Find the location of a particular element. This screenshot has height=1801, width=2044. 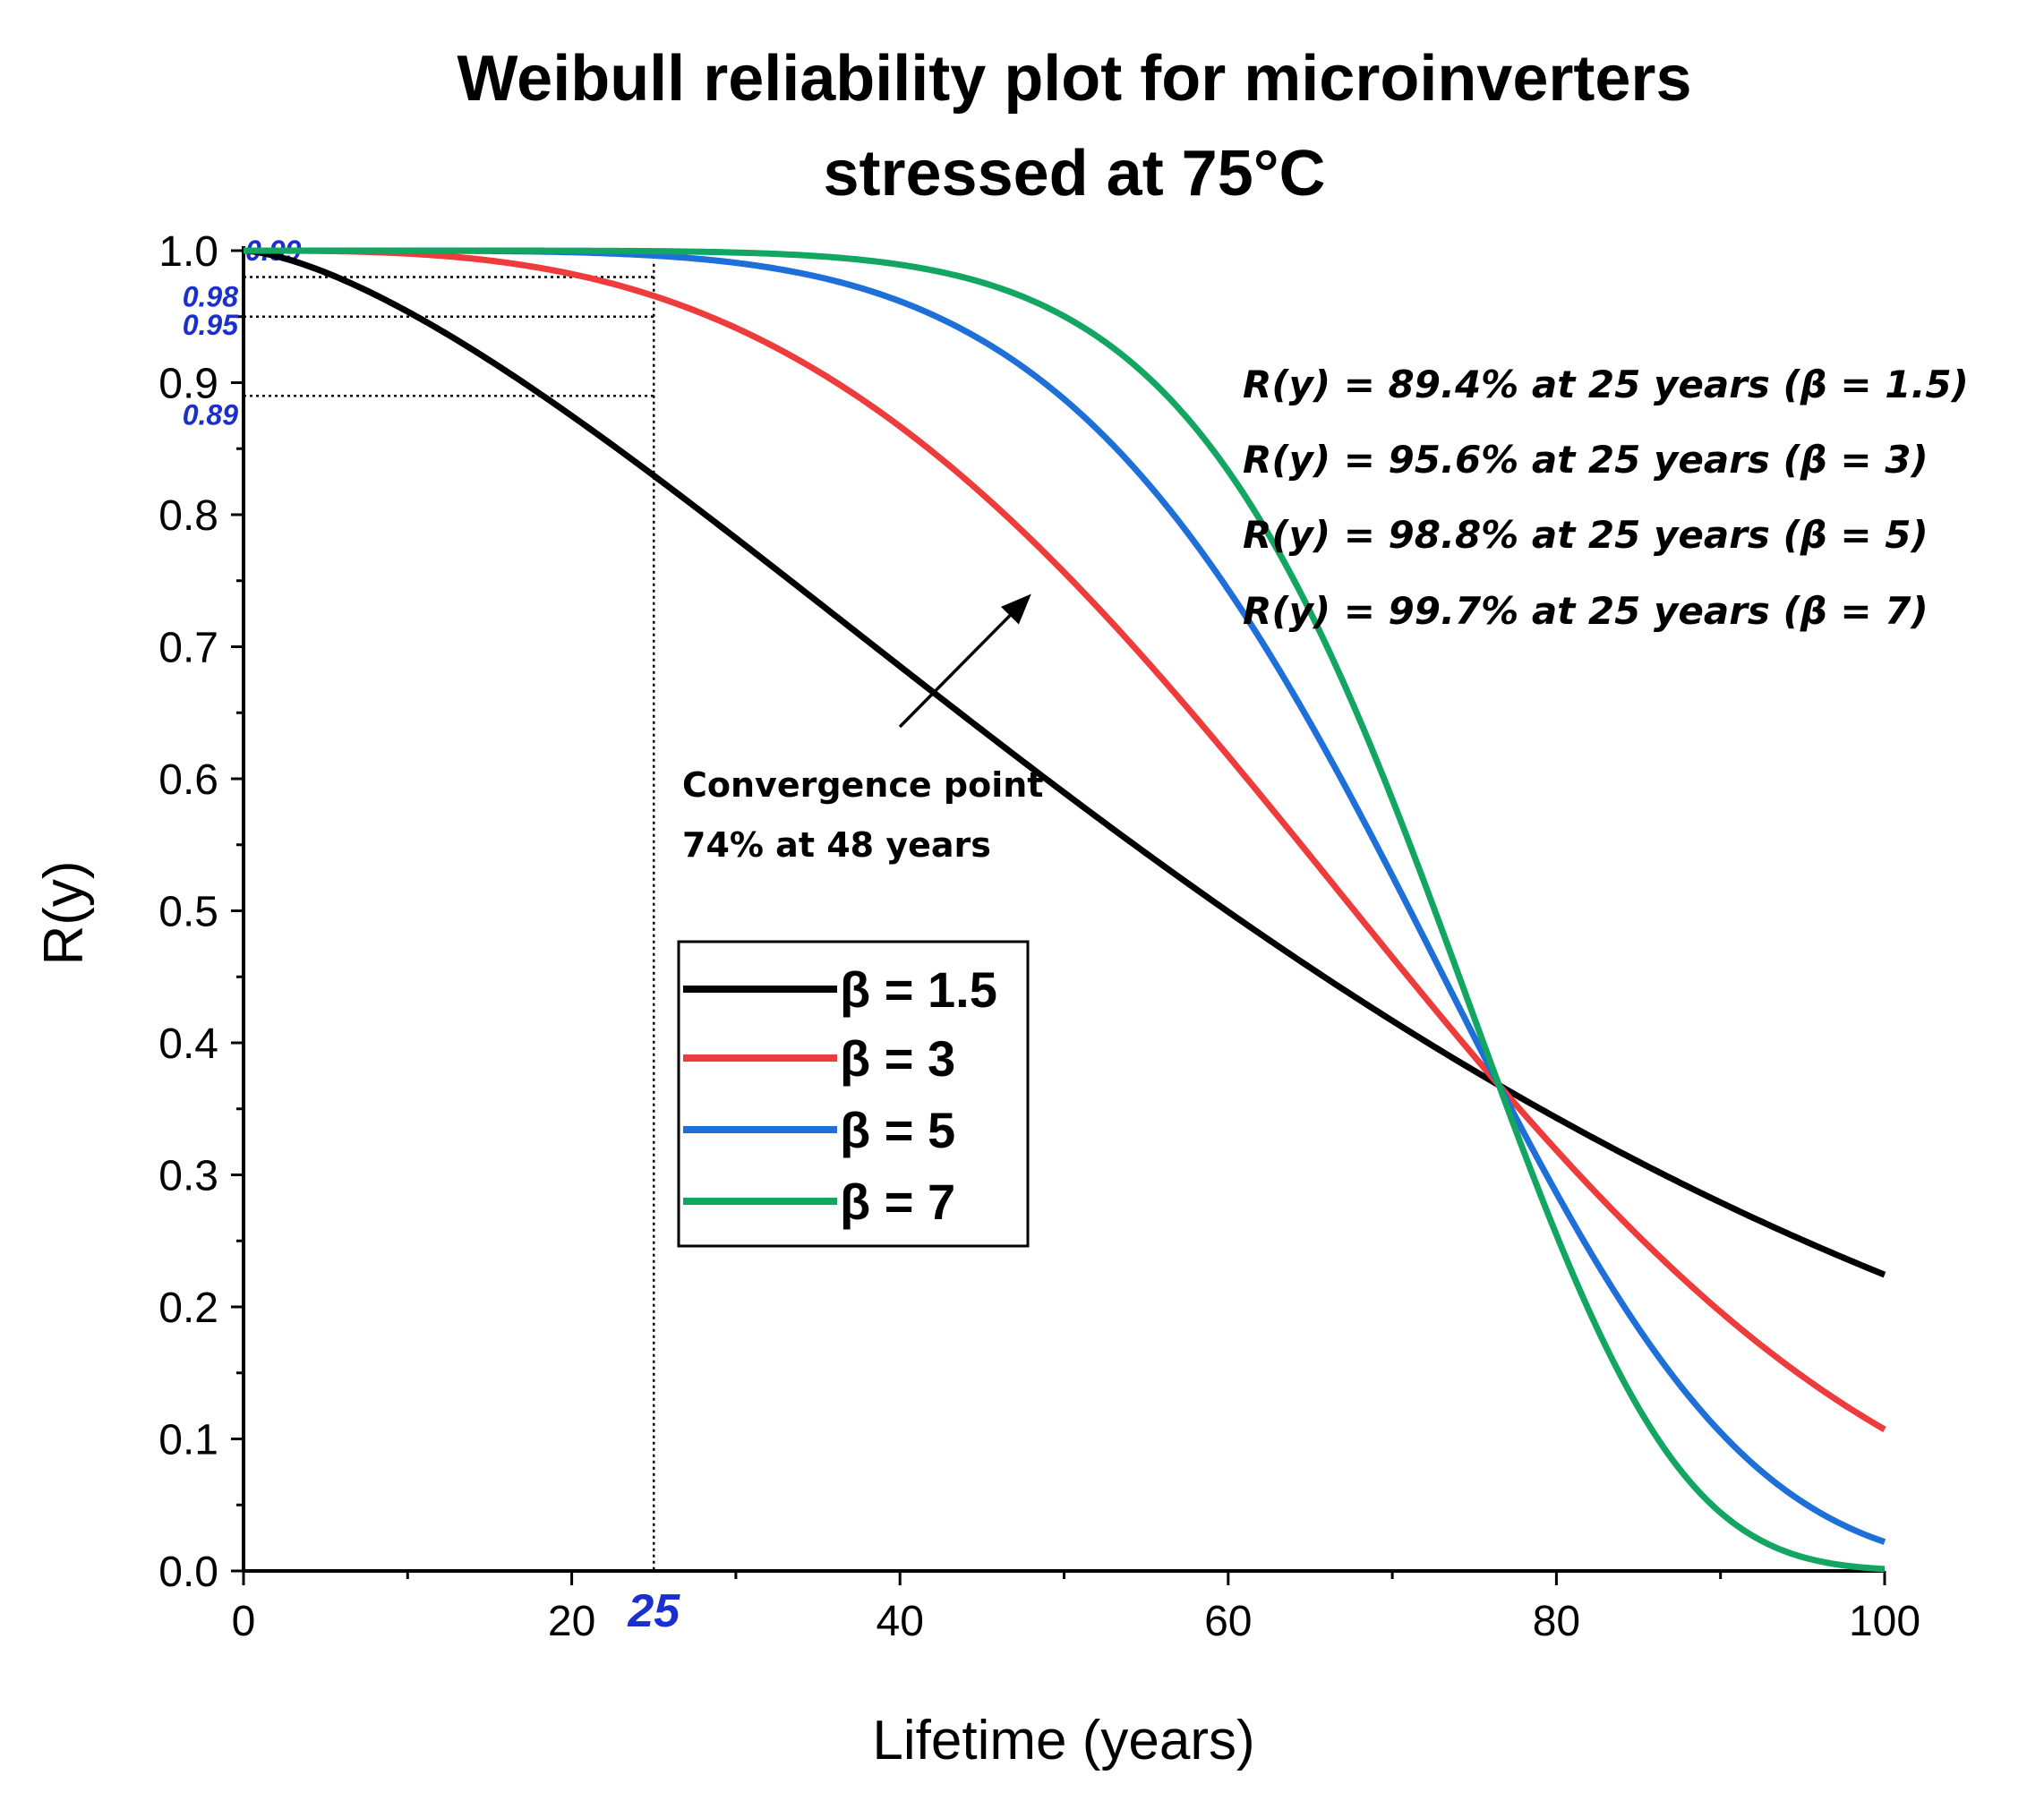

stat-beta-1-5: R(y) = 89.4% at 25 years (β = 1.5) is located at coordinates (1606, 384).